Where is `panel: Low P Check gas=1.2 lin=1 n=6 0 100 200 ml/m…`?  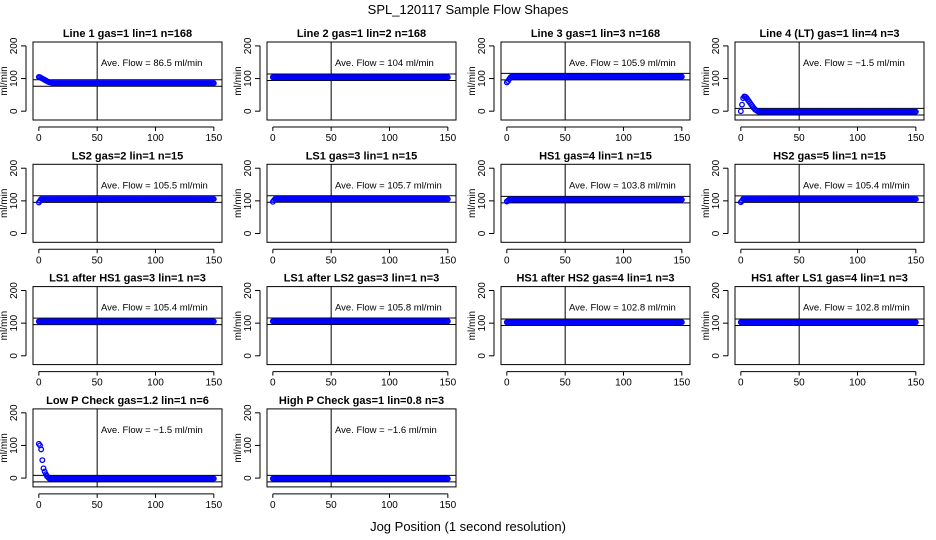
panel: Low P Check gas=1.2 lin=1 n=6 0 100 200 ml/m… is located at coordinates (111, 453).